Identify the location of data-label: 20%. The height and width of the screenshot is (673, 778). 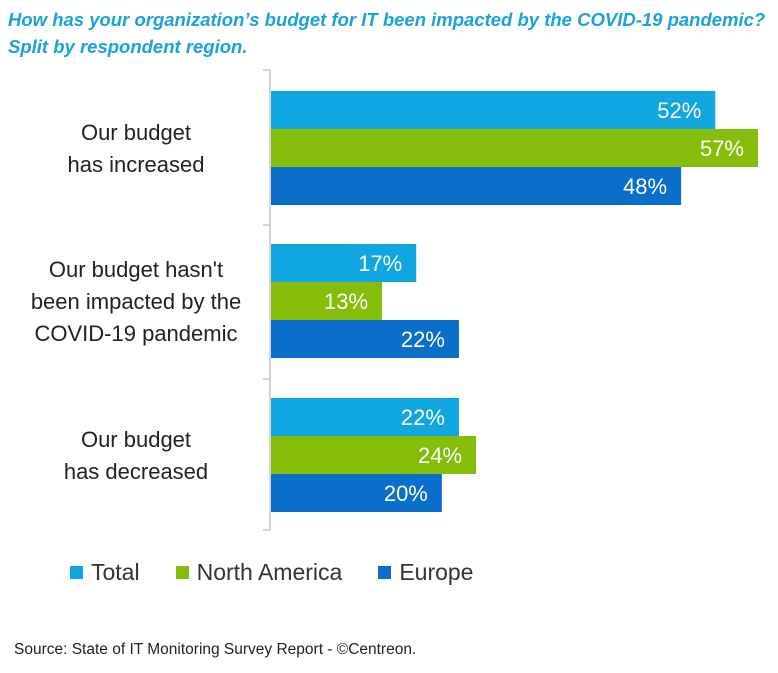
(406, 493).